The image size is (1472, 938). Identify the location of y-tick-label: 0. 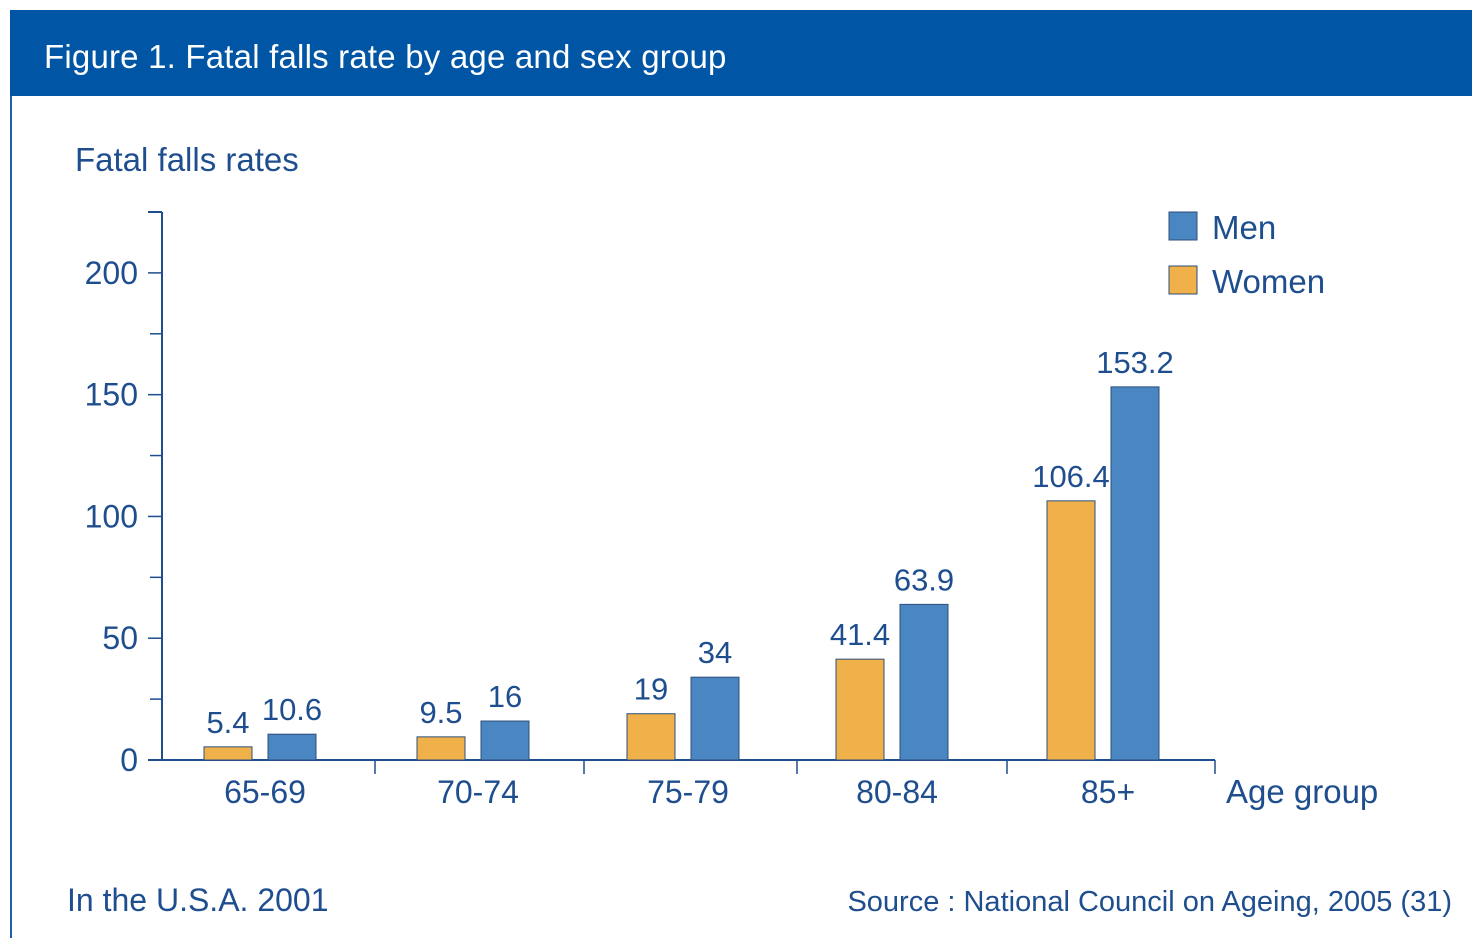
(129, 760).